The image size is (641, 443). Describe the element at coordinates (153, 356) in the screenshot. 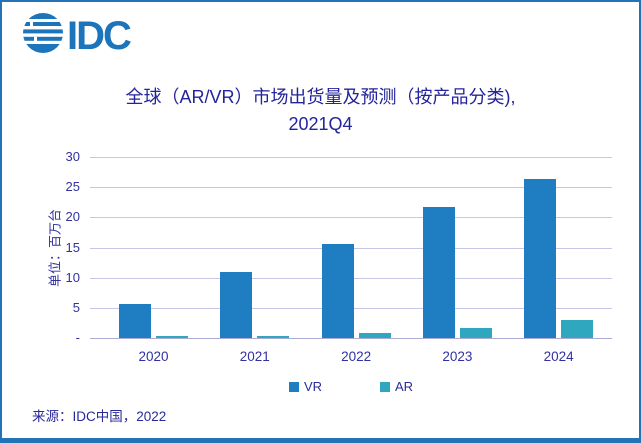

I see `x-tick-label: 2020` at that location.